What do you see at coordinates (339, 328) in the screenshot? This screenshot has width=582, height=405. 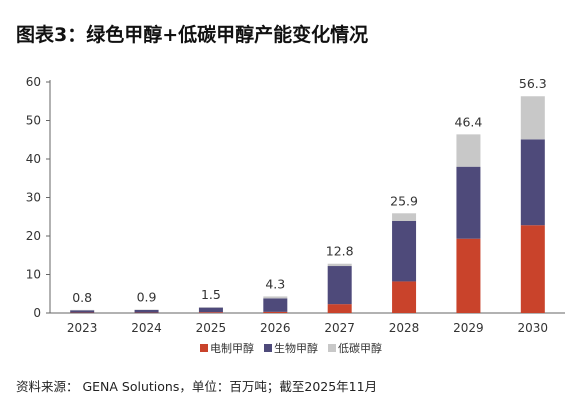 I see `x-tick-label: 2027` at bounding box center [339, 328].